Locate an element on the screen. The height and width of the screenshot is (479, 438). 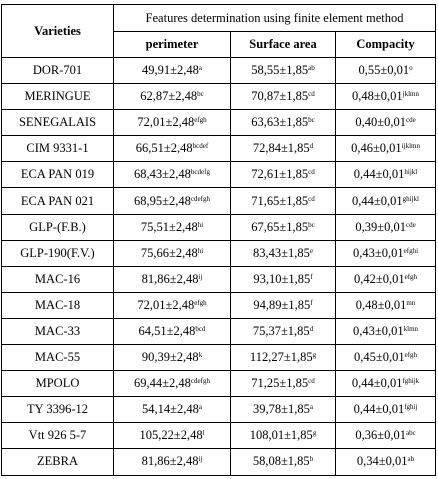
perimeter-value: 64,51±2,48 is located at coordinates (167, 330).